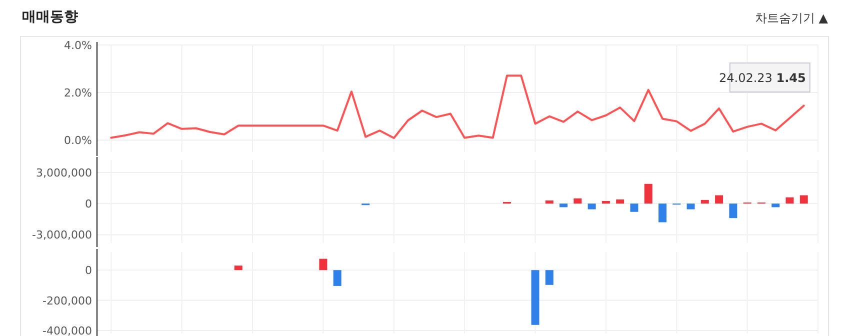  What do you see at coordinates (78, 141) in the screenshot?
I see `y-tick-label: 0.0%` at bounding box center [78, 141].